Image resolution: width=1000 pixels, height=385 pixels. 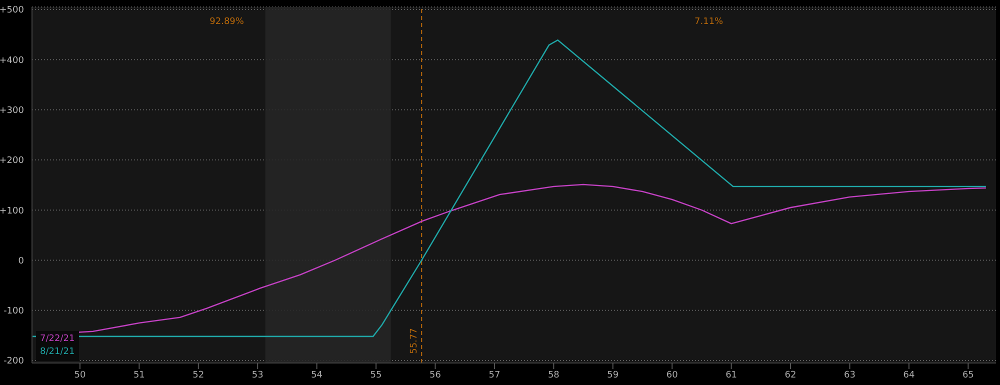 What do you see at coordinates (376, 375) in the screenshot?
I see `x-tick-label: 55` at bounding box center [376, 375].